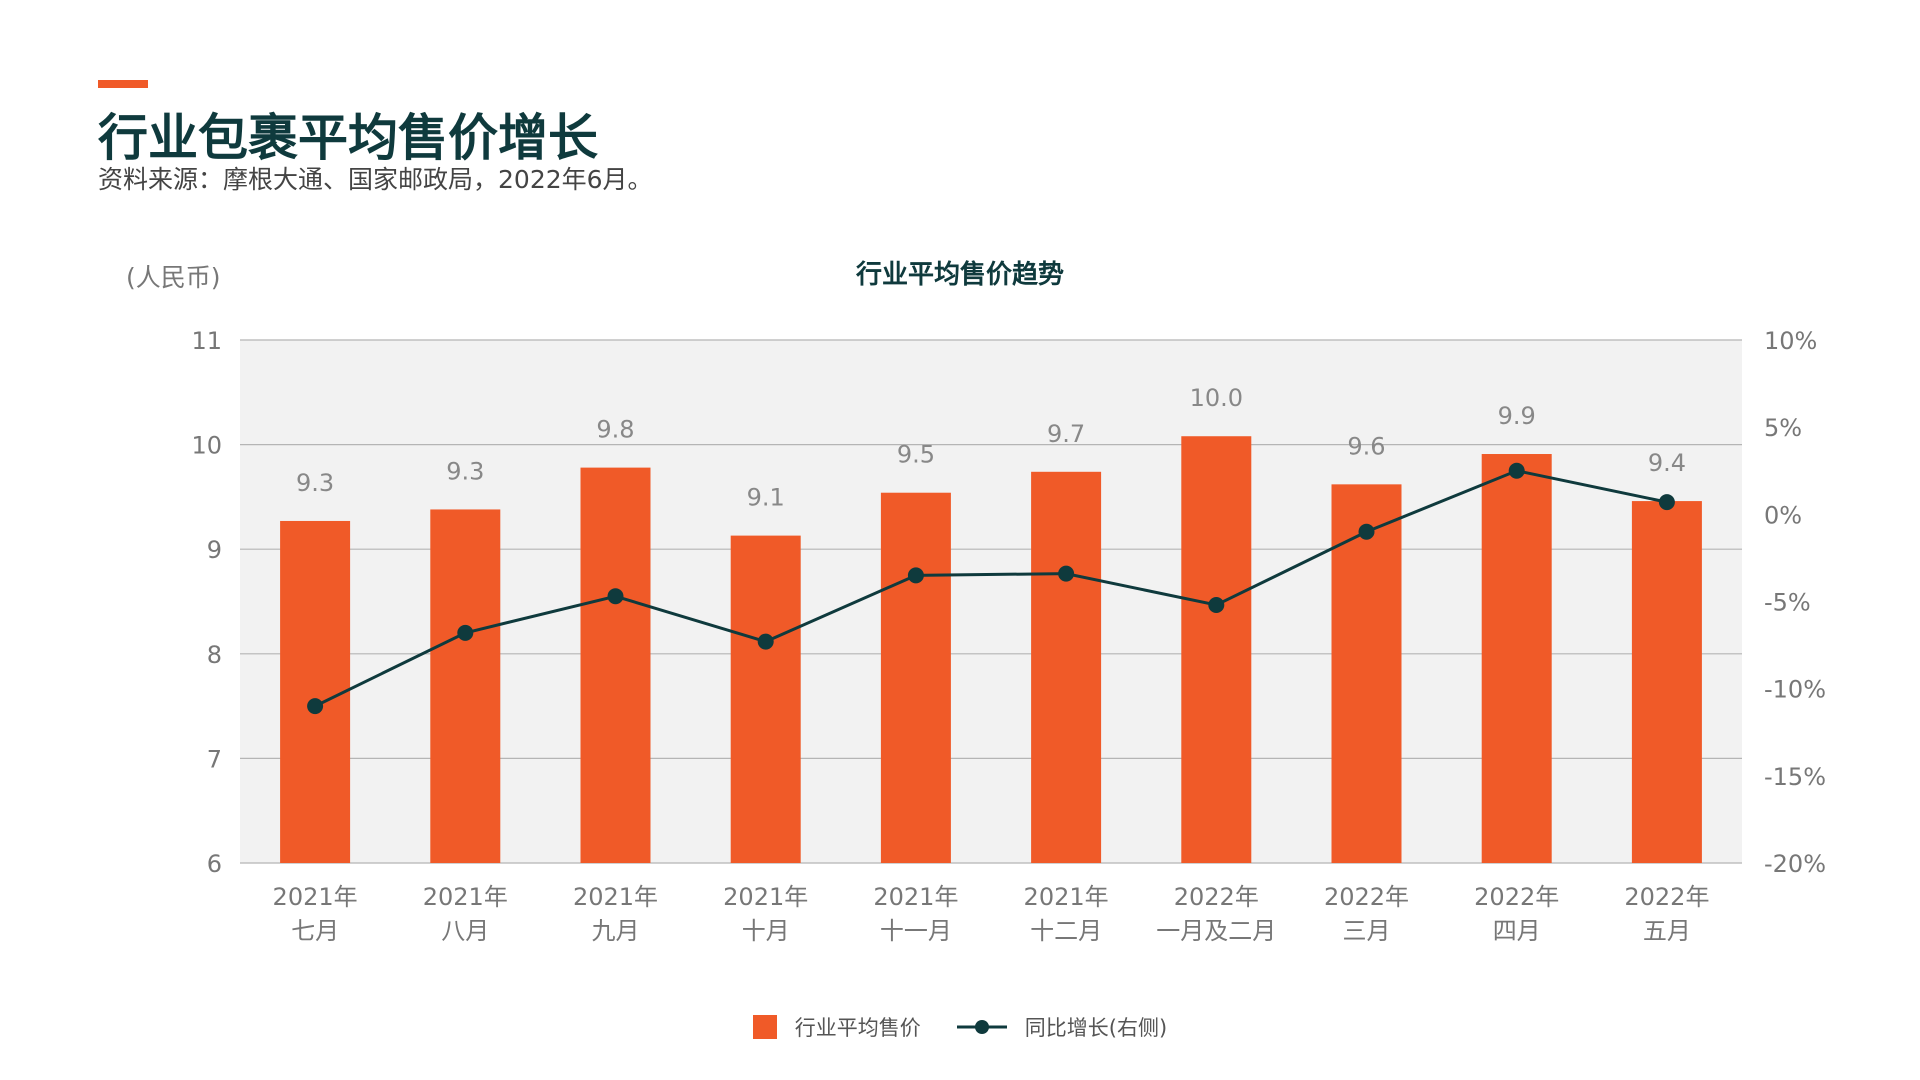 Image resolution: width=1920 pixels, height=1080 pixels. What do you see at coordinates (1795, 777) in the screenshot?
I see `y2-tick-label: -15%` at bounding box center [1795, 777].